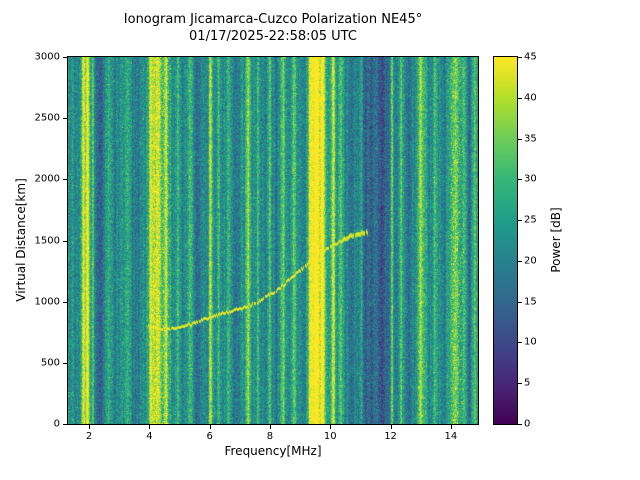  What do you see at coordinates (270, 436) in the screenshot?
I see `x-tick-label: 8` at bounding box center [270, 436].